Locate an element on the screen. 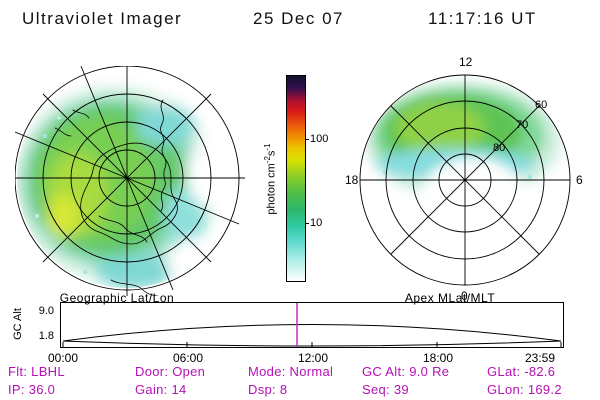 Image resolution: width=600 pixels, height=400 pixels. time-label-0600: 06:00 is located at coordinates (188, 358).